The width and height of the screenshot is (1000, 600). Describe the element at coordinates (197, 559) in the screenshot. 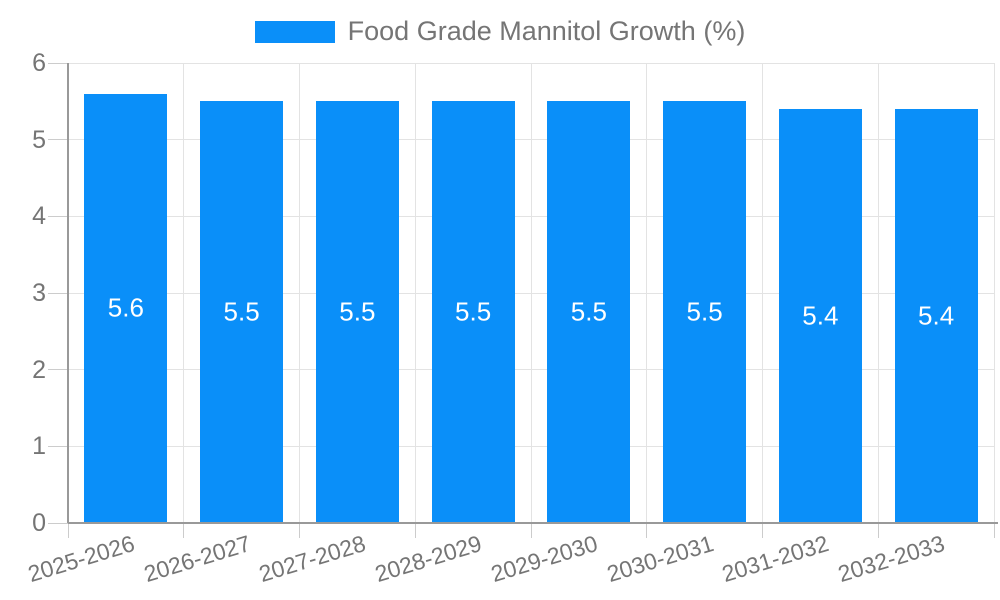

I see `x-axis-tick-label: 2026-2027` at that location.